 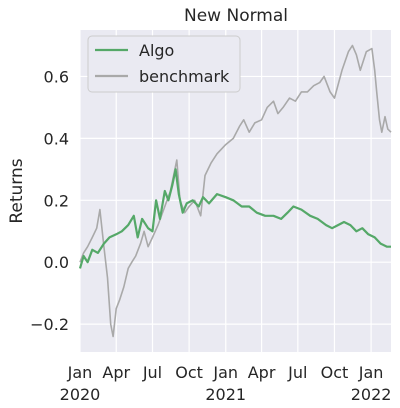 I want to click on y-axis-label: Returns, so click(x=17, y=190).